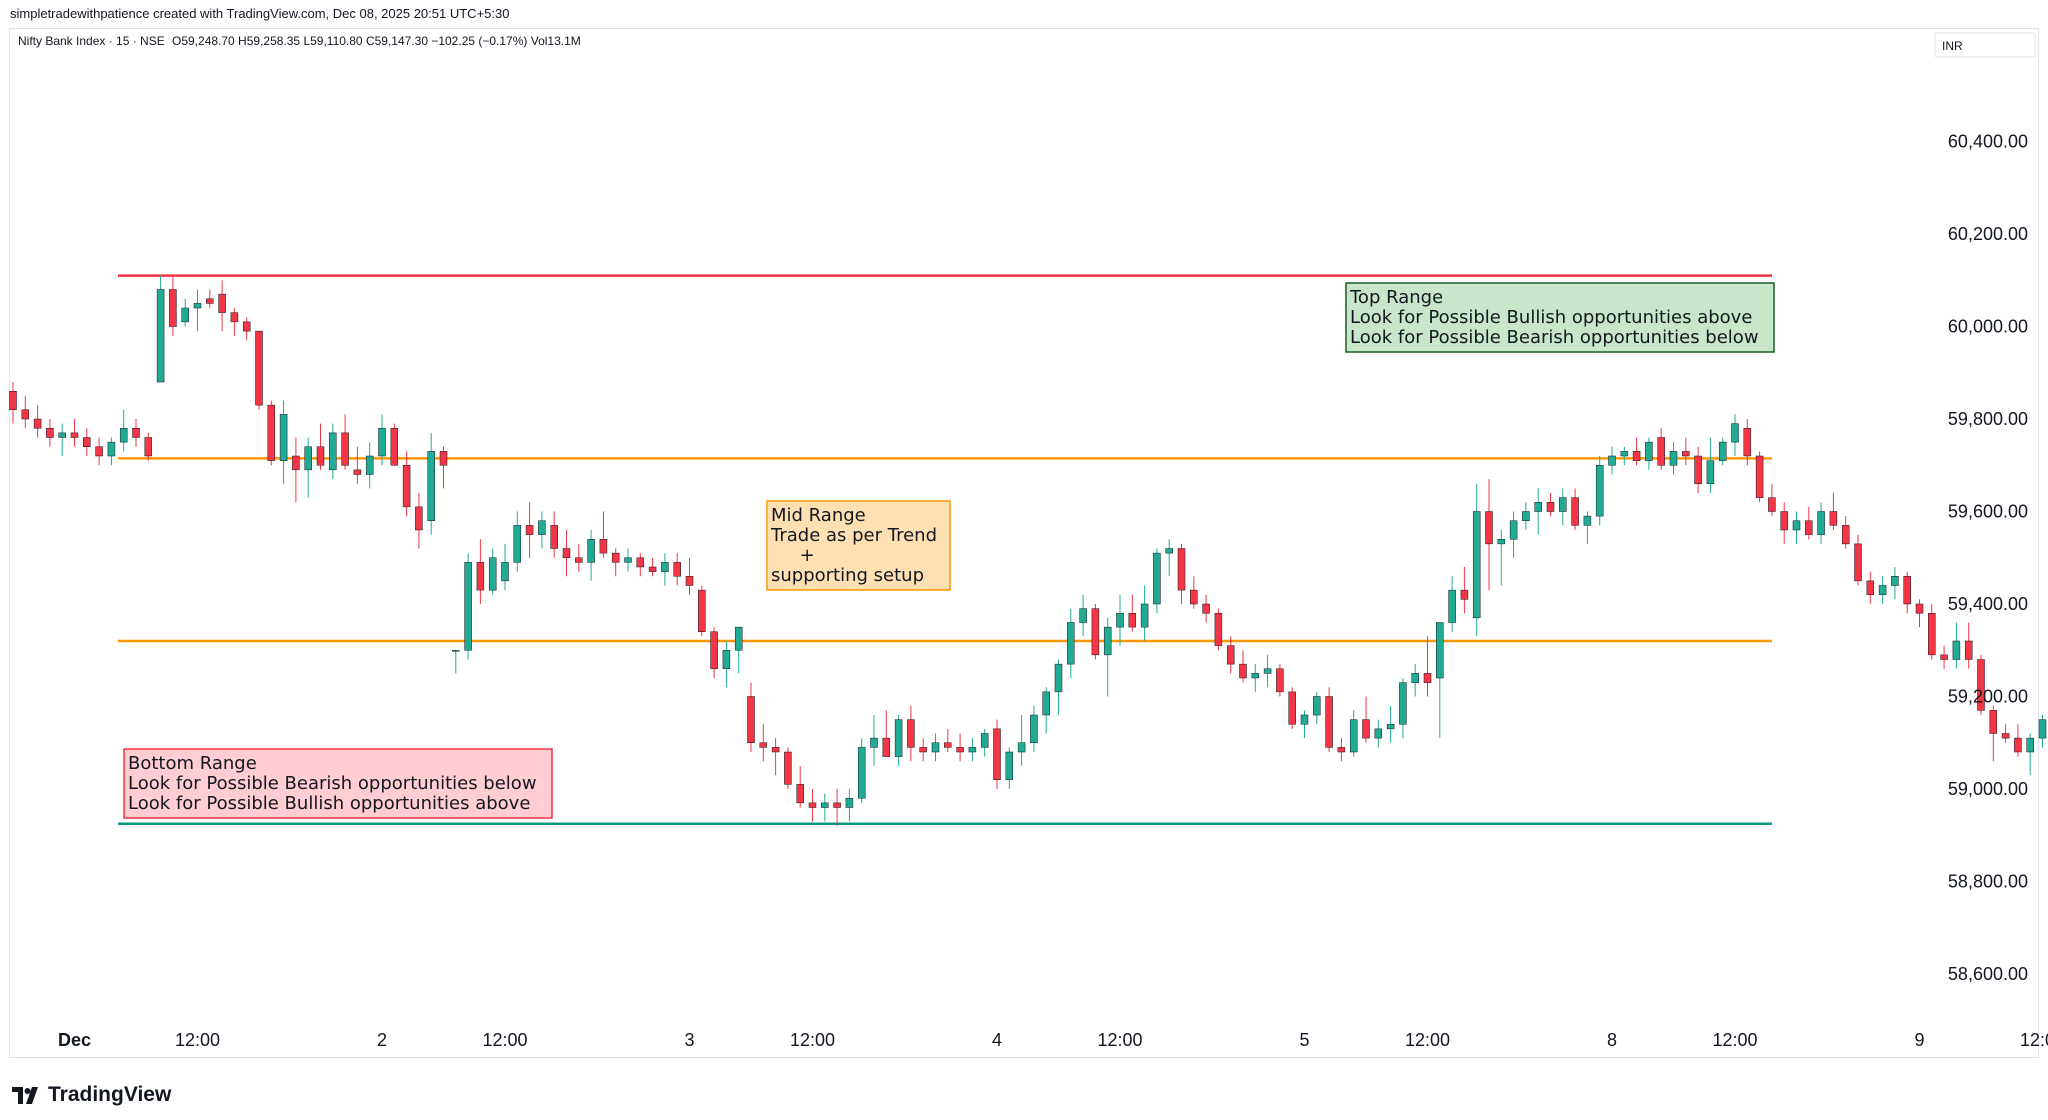  I want to click on time-tick-label: Dec, so click(74, 1040).